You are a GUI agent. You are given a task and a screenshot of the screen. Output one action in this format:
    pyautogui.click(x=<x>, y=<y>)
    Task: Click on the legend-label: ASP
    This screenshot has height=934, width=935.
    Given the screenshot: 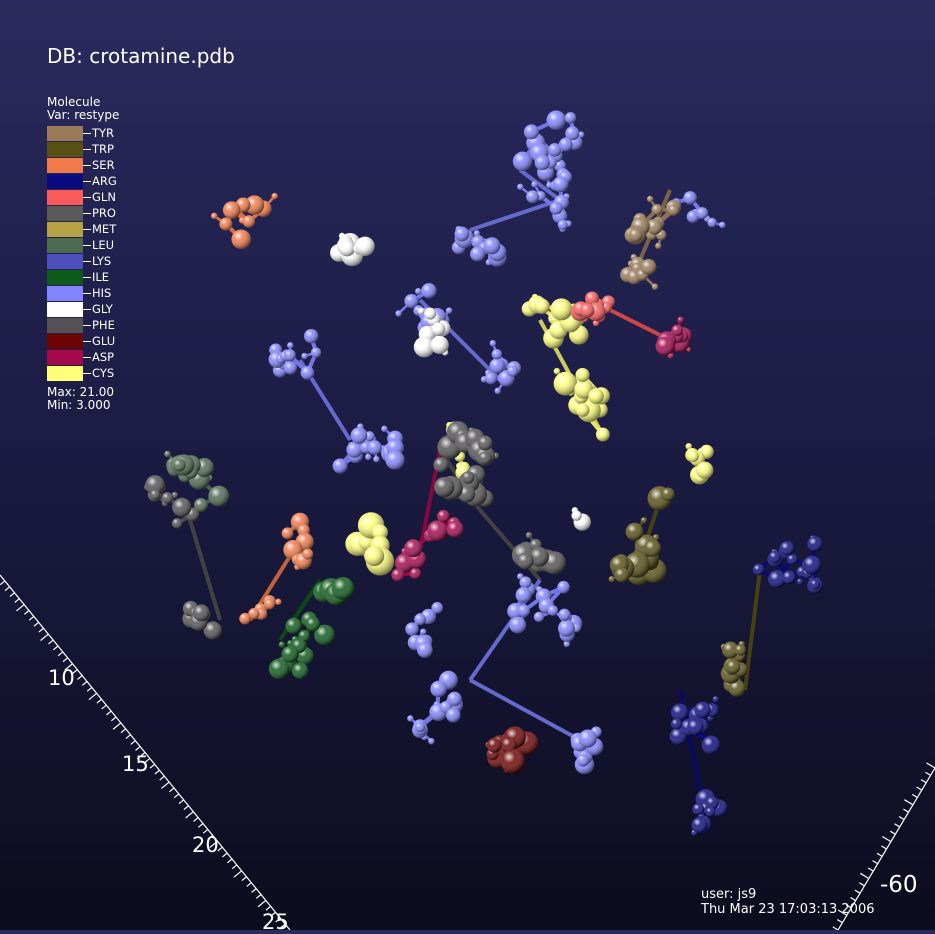 What is the action you would take?
    pyautogui.click(x=103, y=357)
    